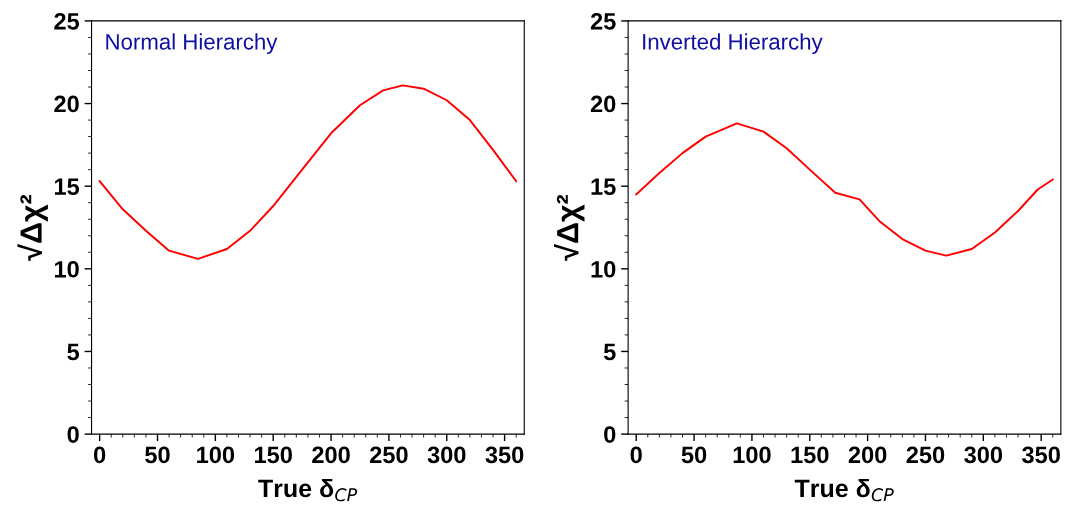 This screenshot has height=523, width=1077. I want to click on annotation: Normal Hierarchy, so click(192, 44).